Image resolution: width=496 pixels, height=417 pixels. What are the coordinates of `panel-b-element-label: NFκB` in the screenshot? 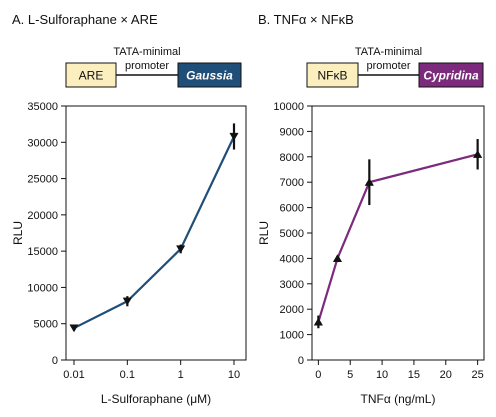 It's located at (333, 76).